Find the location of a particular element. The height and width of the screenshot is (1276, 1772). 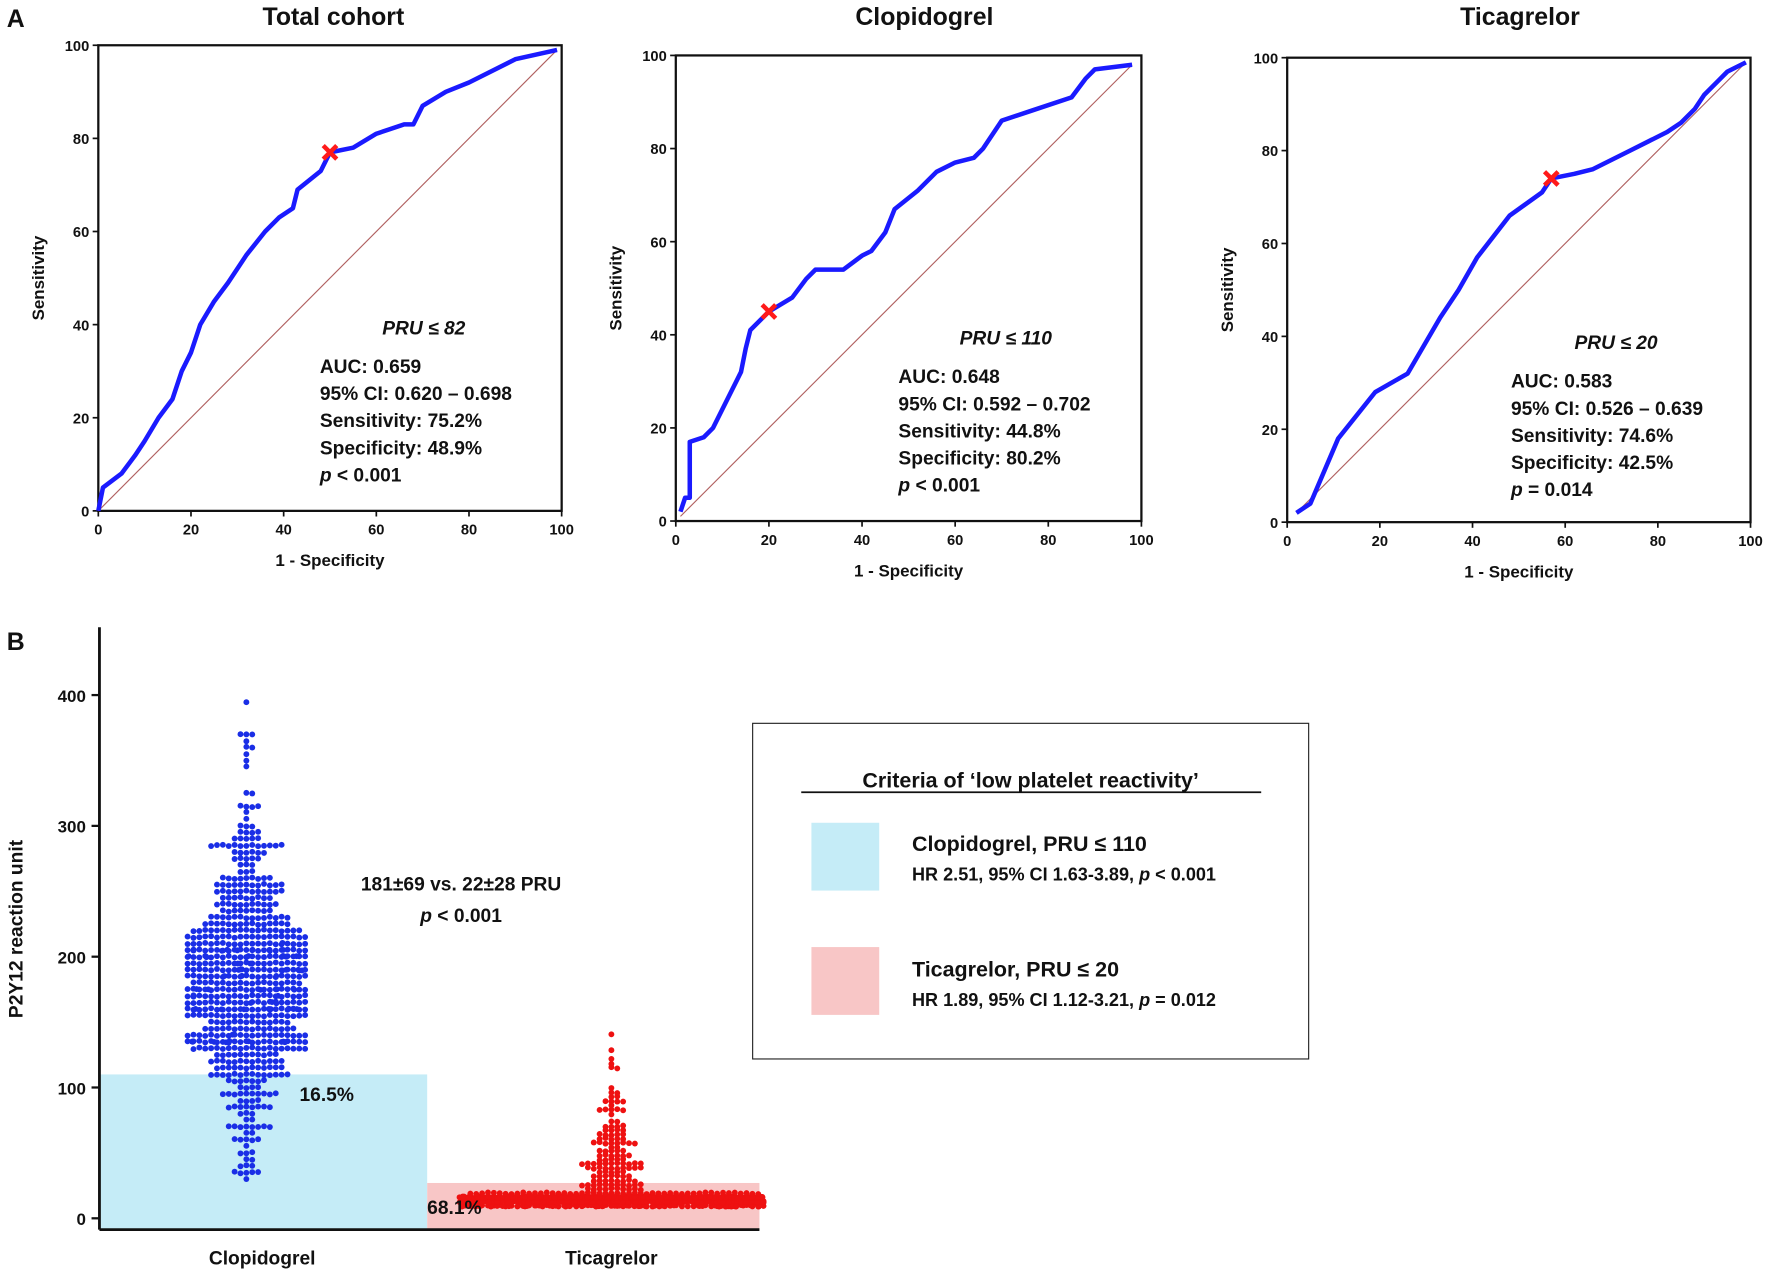

y-tick-label: 100 is located at coordinates (654, 57).